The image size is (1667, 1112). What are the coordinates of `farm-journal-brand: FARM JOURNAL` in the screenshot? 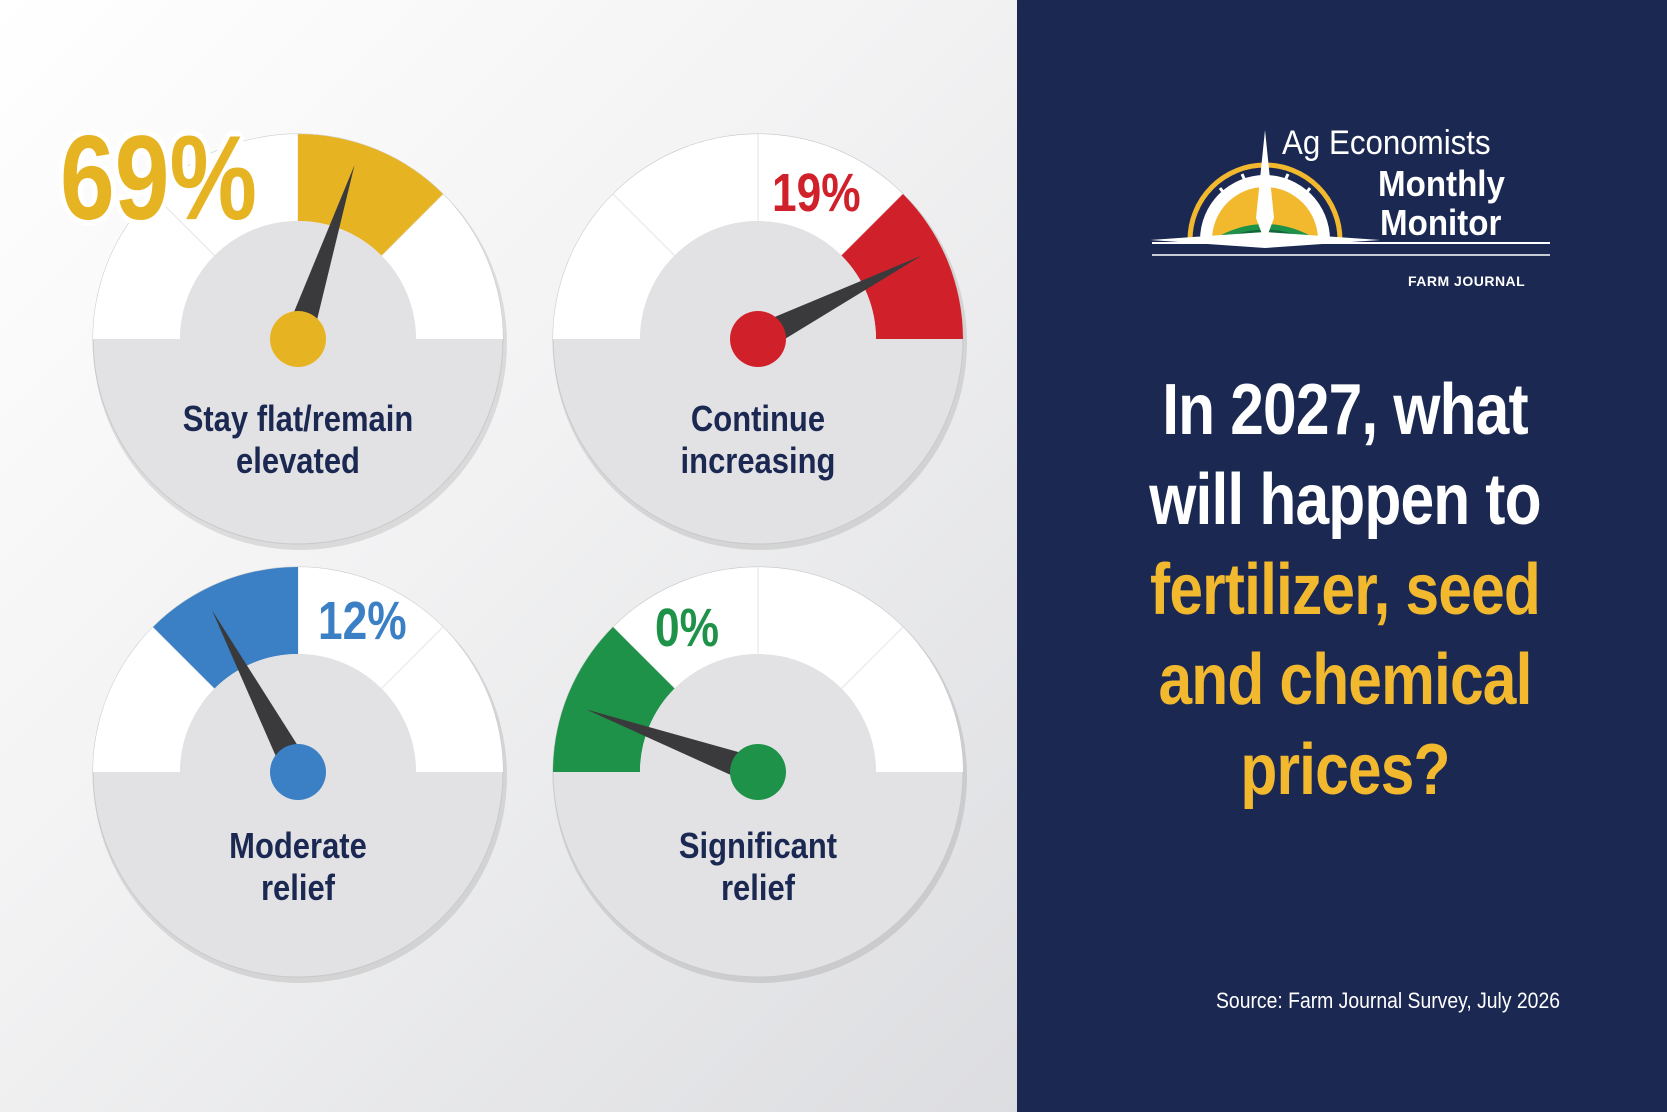 It's located at (1467, 281).